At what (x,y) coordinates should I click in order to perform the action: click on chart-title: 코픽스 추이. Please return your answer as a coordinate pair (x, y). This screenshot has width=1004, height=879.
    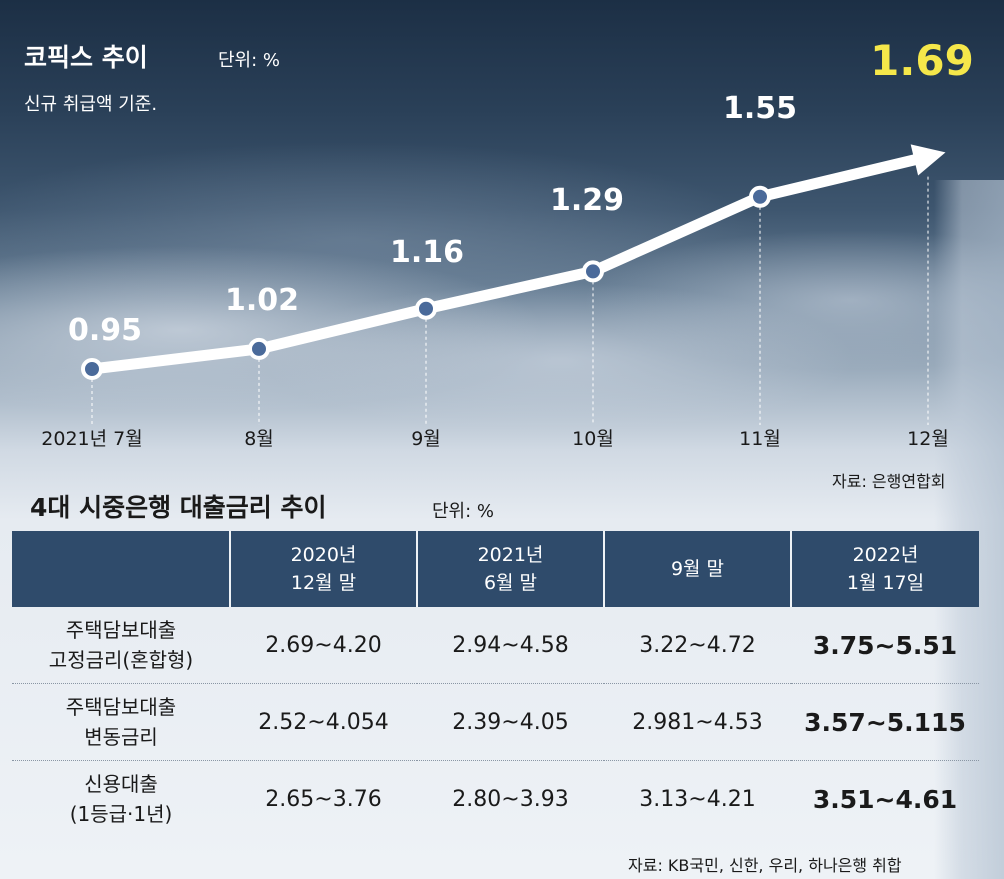
    Looking at the image, I should click on (86, 57).